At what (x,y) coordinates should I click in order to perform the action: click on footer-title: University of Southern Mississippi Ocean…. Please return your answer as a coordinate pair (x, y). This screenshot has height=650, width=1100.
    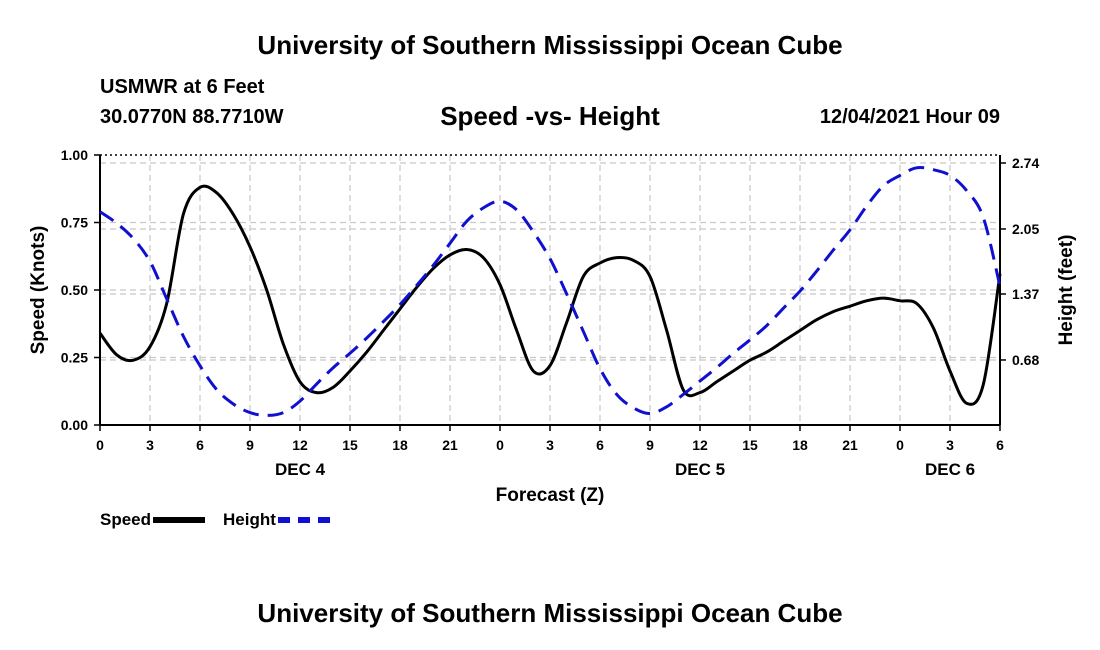
    Looking at the image, I should click on (550, 613).